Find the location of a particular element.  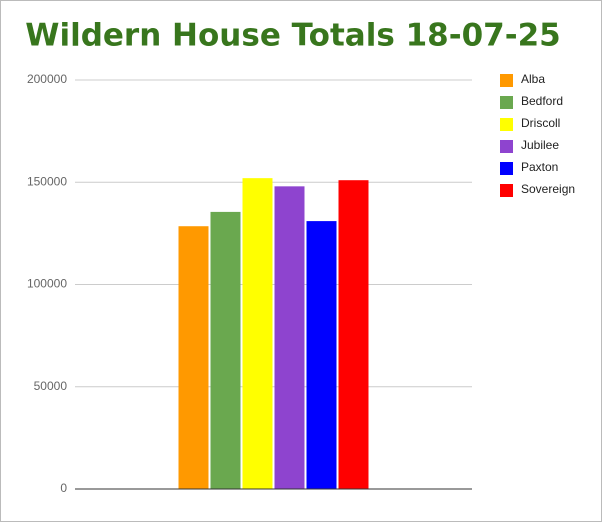

chart-title: Wildern House Totals 18-07-25 is located at coordinates (292, 36).